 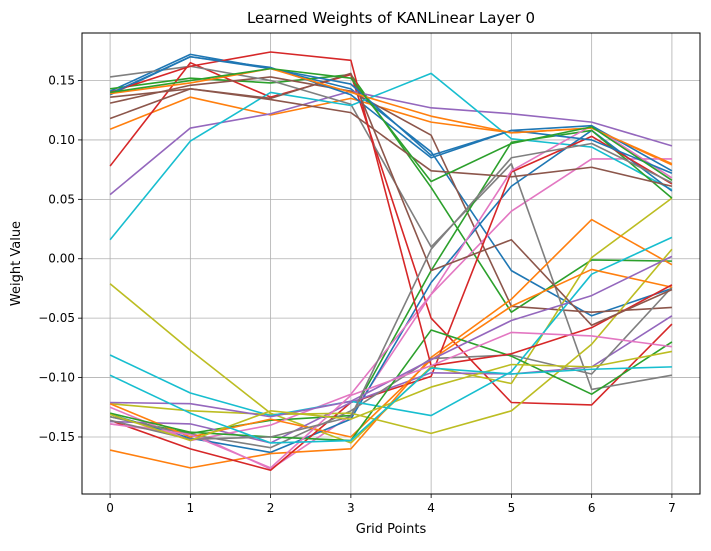 What do you see at coordinates (16, 263) in the screenshot?
I see `y-axis-label: Weight Value` at bounding box center [16, 263].